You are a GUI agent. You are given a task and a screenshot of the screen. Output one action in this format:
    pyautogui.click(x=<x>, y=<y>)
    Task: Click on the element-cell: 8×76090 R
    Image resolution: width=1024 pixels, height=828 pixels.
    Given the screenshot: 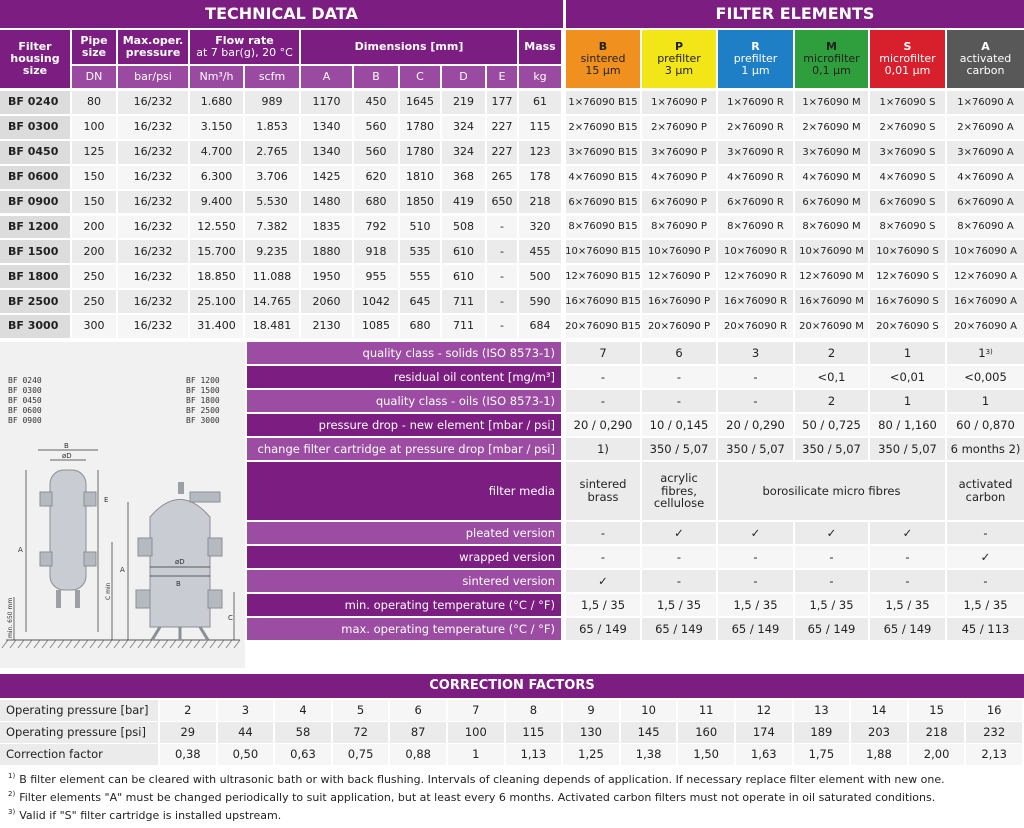 What is the action you would take?
    pyautogui.click(x=755, y=227)
    